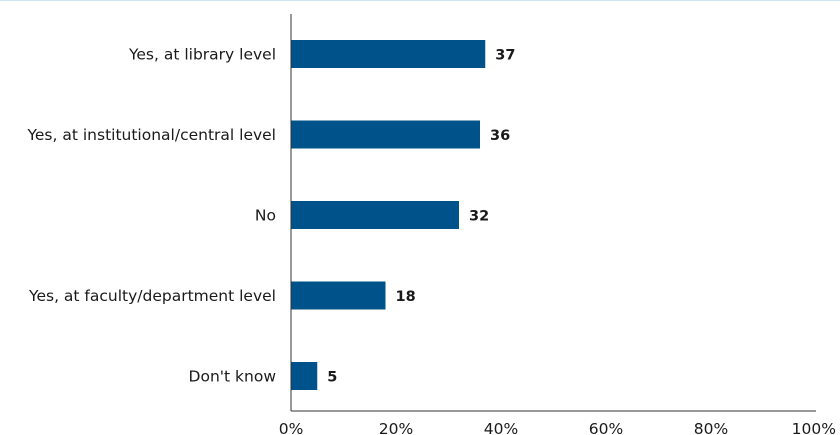 The width and height of the screenshot is (840, 435). Describe the element at coordinates (557, 427) in the screenshot. I see `x-tick-labels: 0% 20% 40% 60% 80% 100%` at that location.